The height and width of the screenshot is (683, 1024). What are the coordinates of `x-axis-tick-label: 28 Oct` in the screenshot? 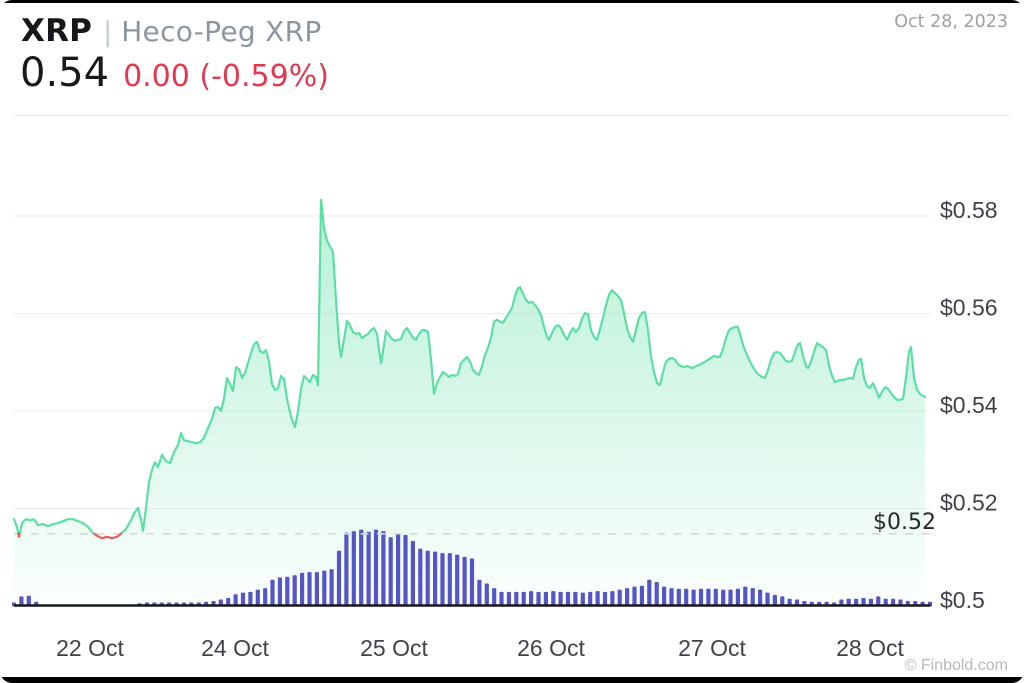 It's located at (870, 648).